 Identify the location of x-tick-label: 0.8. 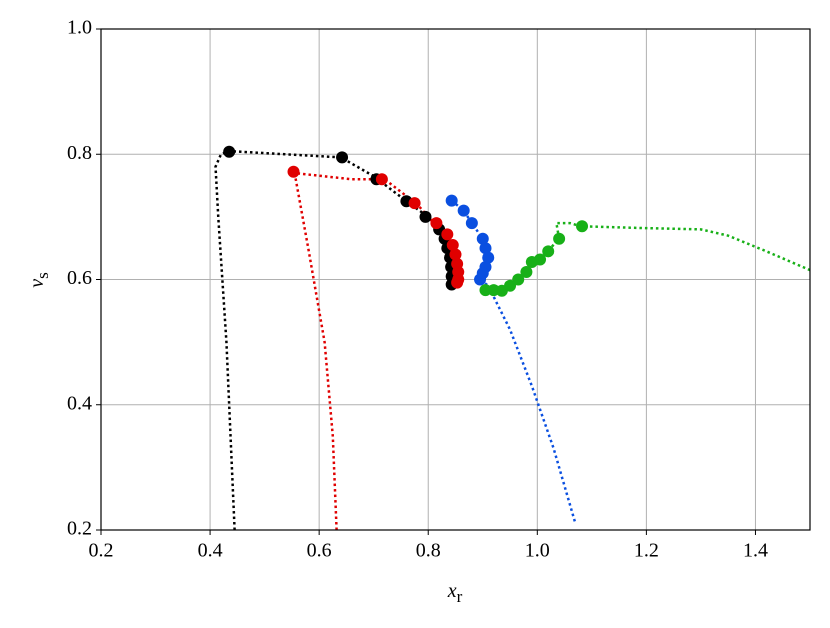
(428, 551).